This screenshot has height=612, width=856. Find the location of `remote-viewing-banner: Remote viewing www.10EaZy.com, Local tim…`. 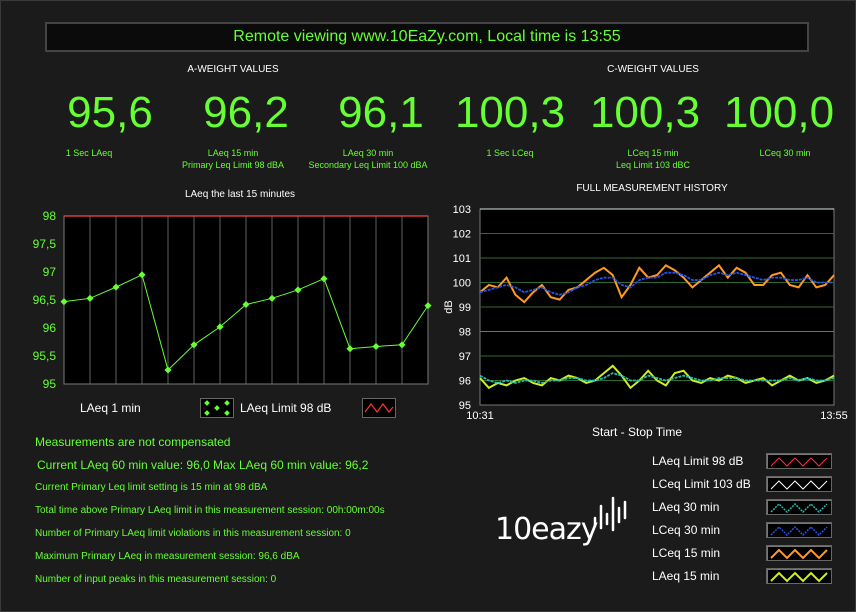

remote-viewing-banner: Remote viewing www.10EaZy.com, Local tim… is located at coordinates (427, 37).